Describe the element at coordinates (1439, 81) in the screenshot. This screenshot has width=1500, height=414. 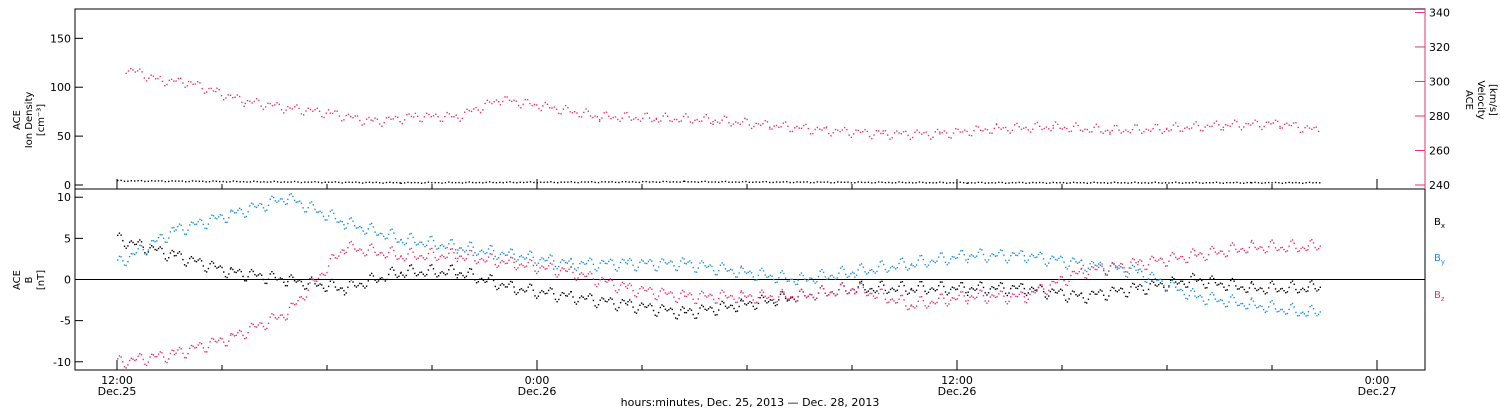
I see `right-ytick-label: 300` at that location.